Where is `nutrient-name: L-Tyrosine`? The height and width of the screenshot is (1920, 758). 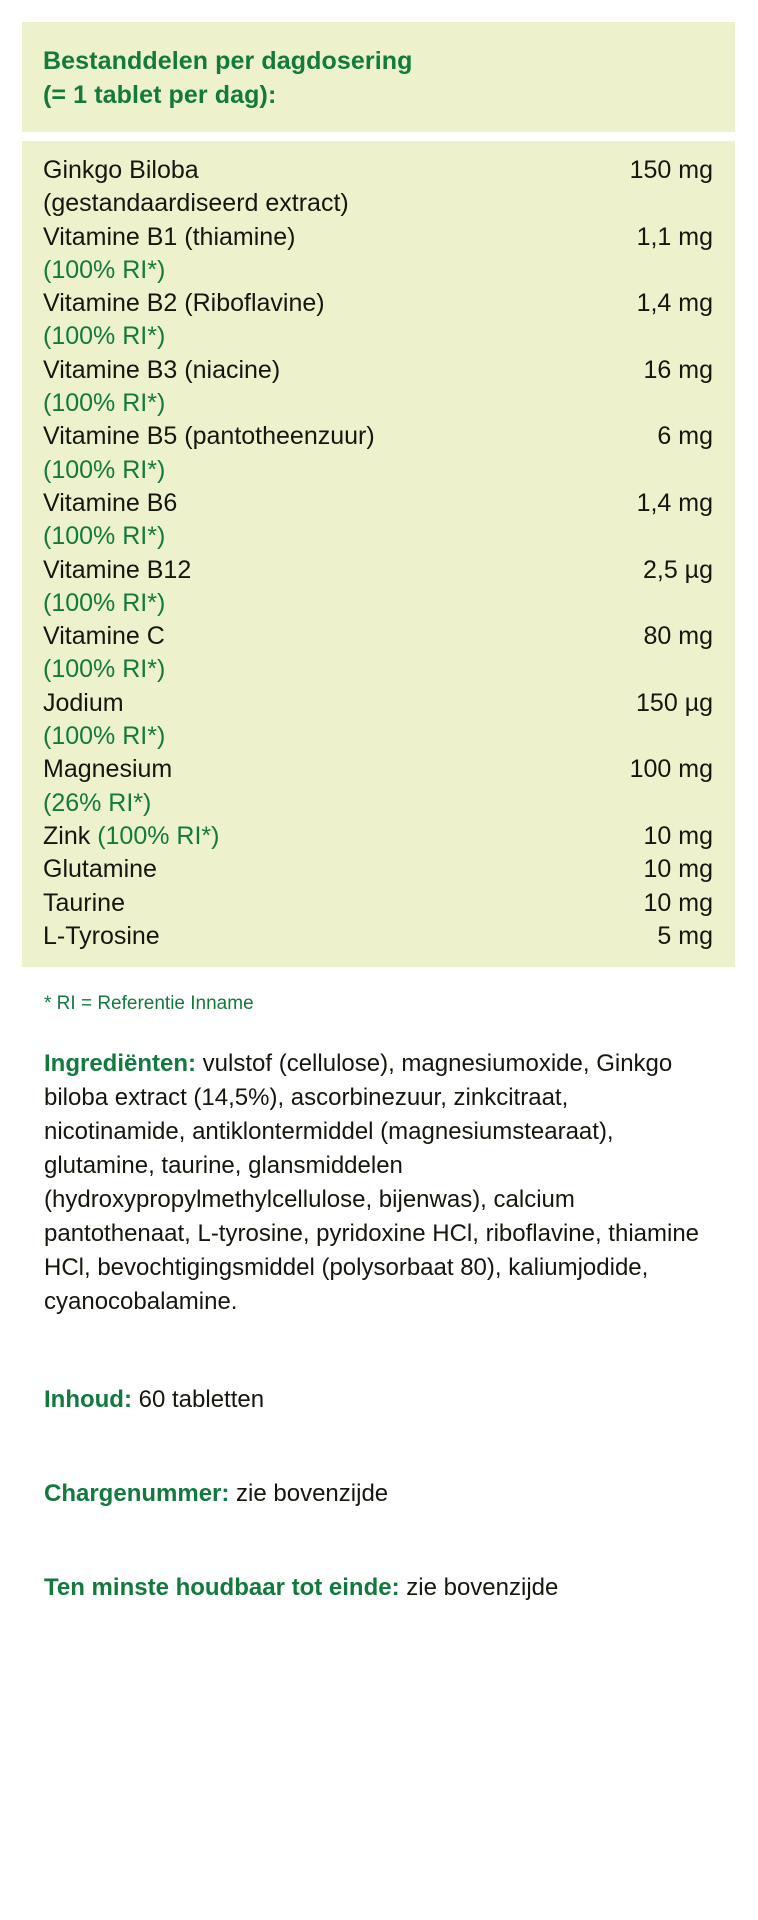 nutrient-name: L-Tyrosine is located at coordinates (101, 935).